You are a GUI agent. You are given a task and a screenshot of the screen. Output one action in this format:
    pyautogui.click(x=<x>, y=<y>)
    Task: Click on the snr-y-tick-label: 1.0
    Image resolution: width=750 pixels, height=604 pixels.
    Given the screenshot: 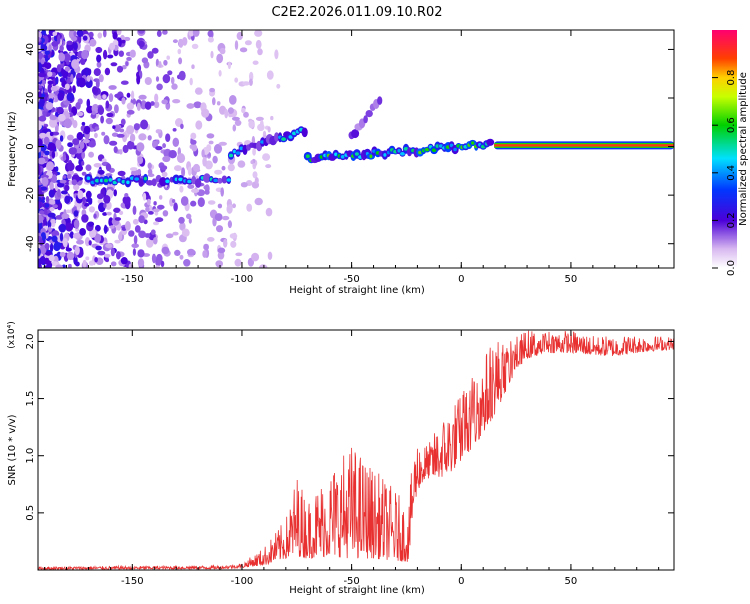 What is the action you would take?
    pyautogui.click(x=30, y=456)
    